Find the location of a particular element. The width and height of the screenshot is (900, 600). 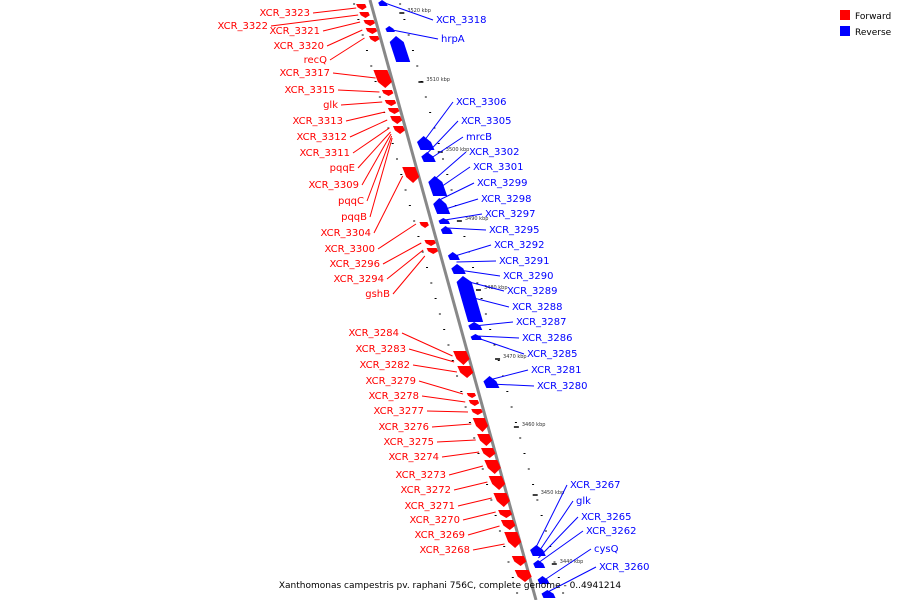

forward-gene-label: XCR_3271 is located at coordinates (429, 506).